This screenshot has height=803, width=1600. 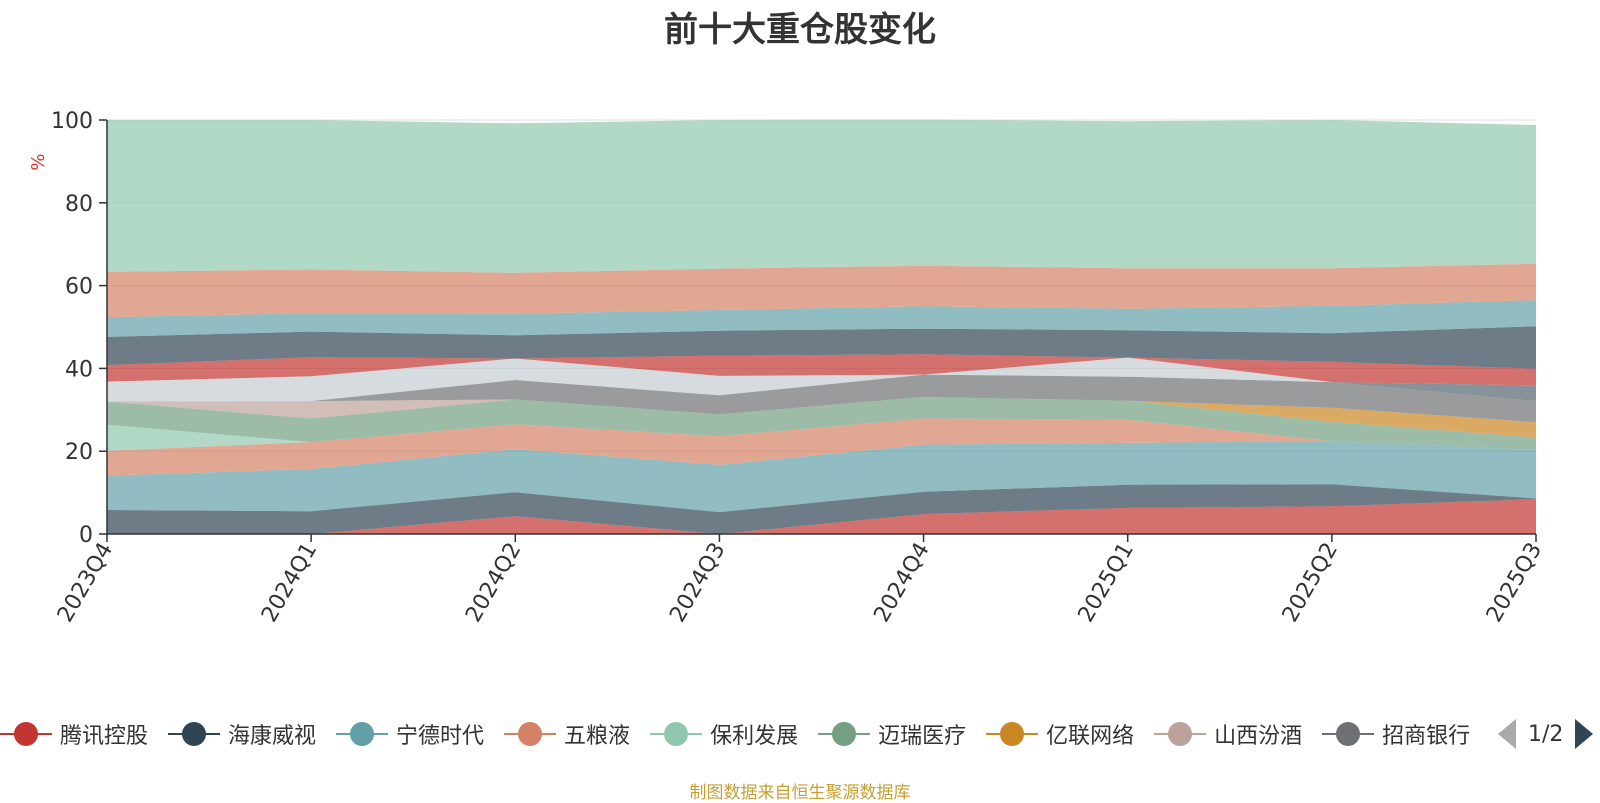 I want to click on legend-label: 迈瑞医疗, so click(x=922, y=736).